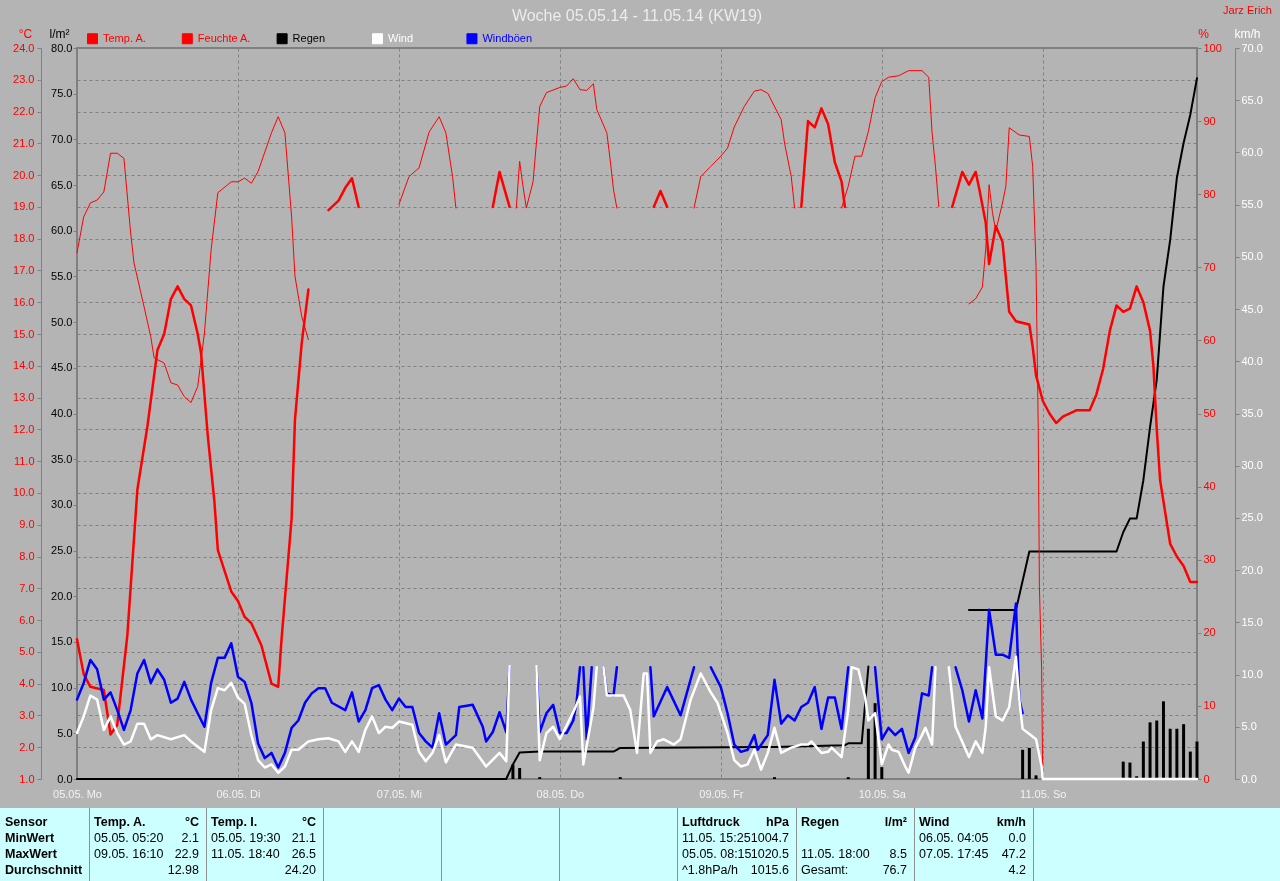  What do you see at coordinates (27, 524) in the screenshot?
I see `y-tick-label: 9.0` at bounding box center [27, 524].